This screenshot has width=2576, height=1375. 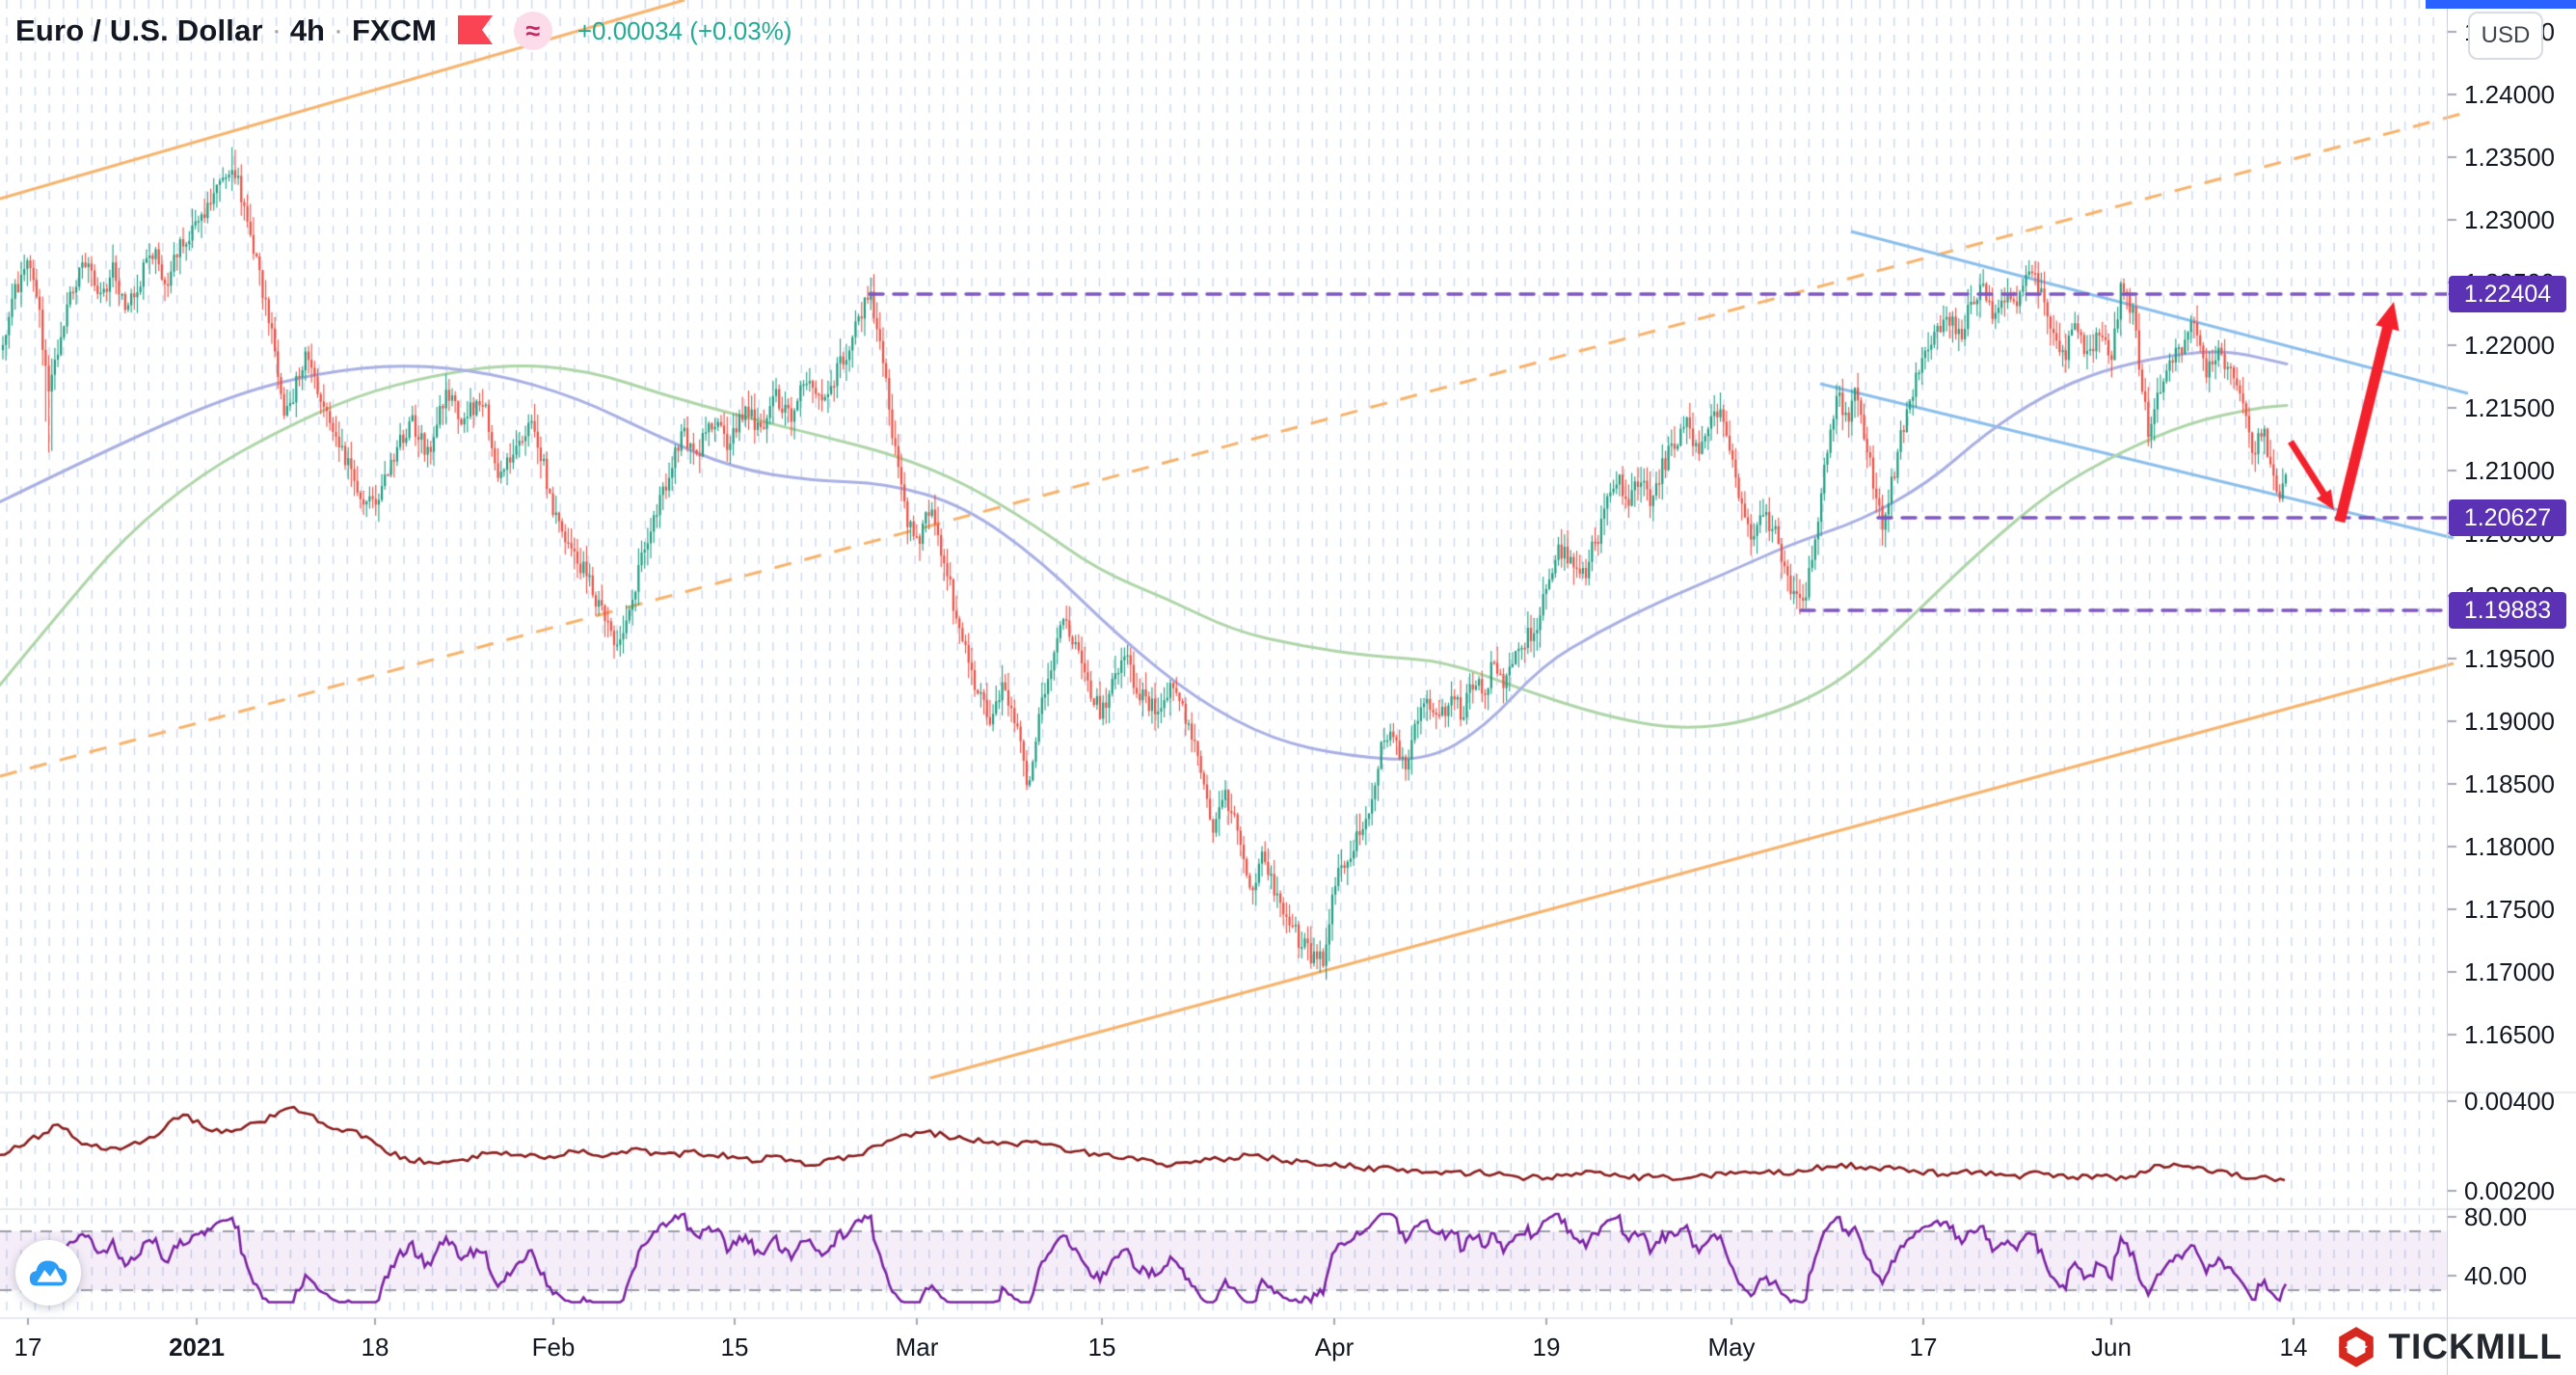 What do you see at coordinates (48, 1273) in the screenshot?
I see `trading-platform-icon` at bounding box center [48, 1273].